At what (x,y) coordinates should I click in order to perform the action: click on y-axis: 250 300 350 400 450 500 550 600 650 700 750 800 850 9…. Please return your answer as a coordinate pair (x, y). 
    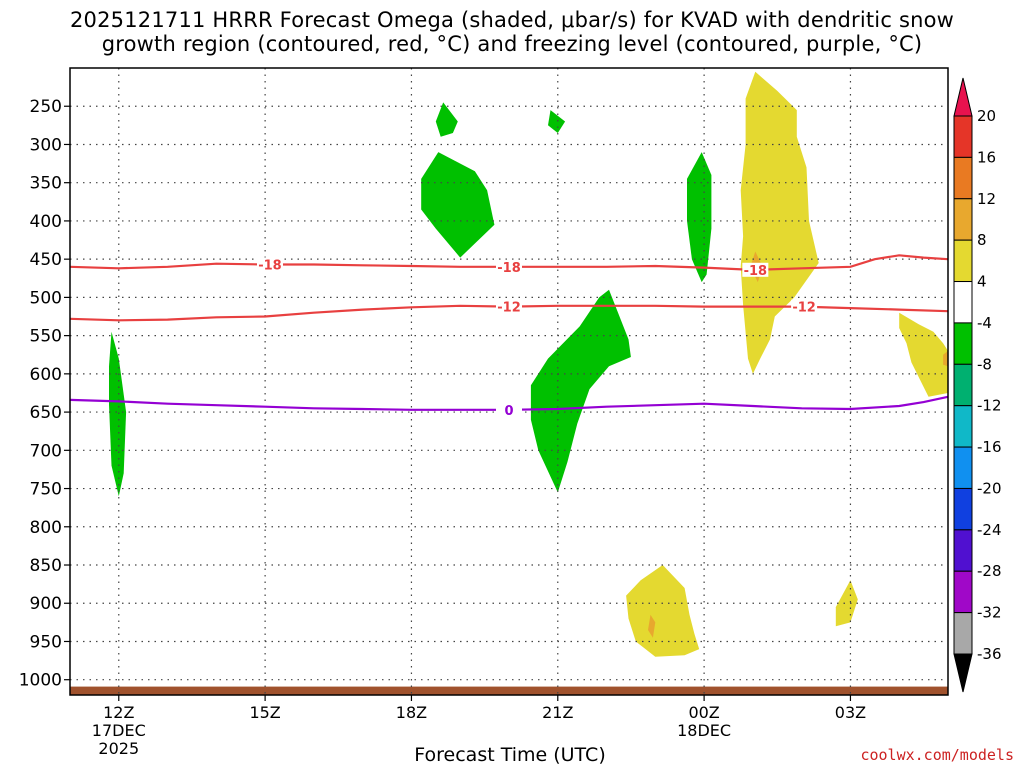
    Looking at the image, I should click on (44, 394).